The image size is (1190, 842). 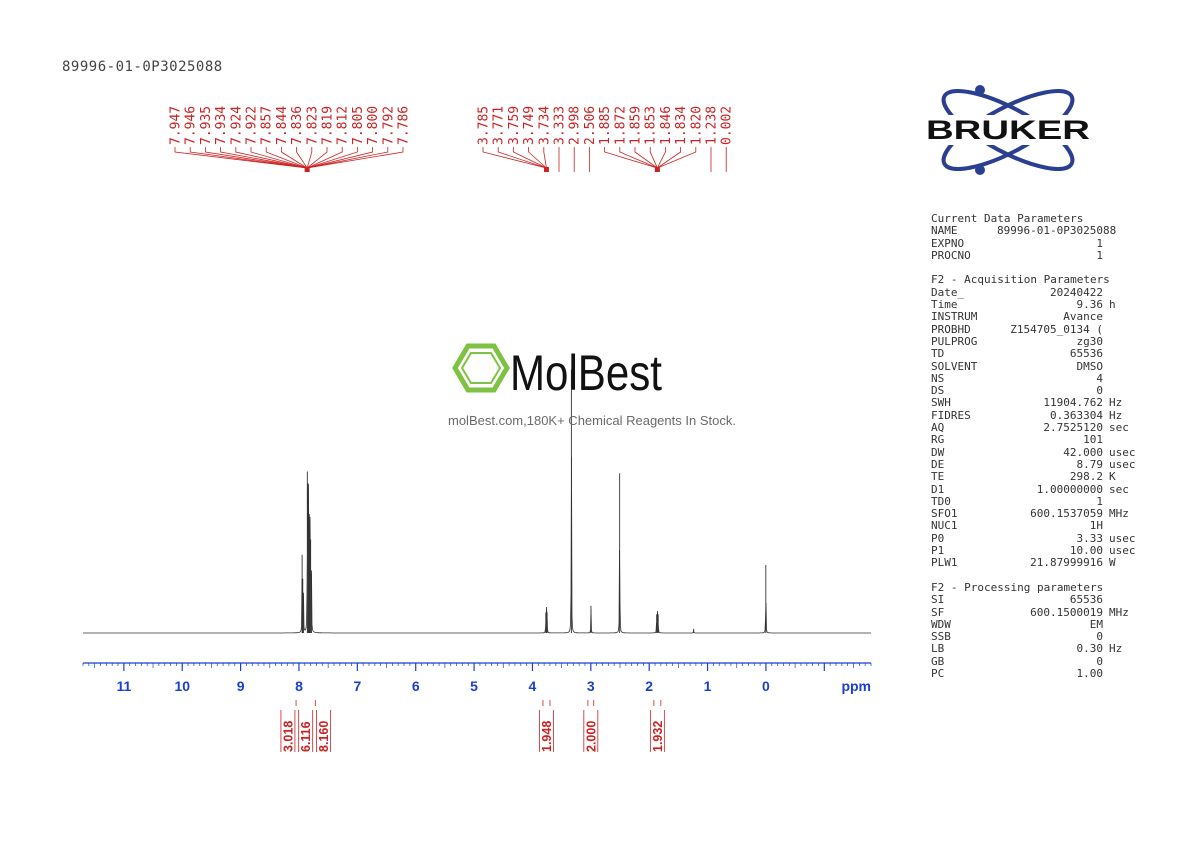 What do you see at coordinates (696, 125) in the screenshot?
I see `peak-label: 1.820` at bounding box center [696, 125].